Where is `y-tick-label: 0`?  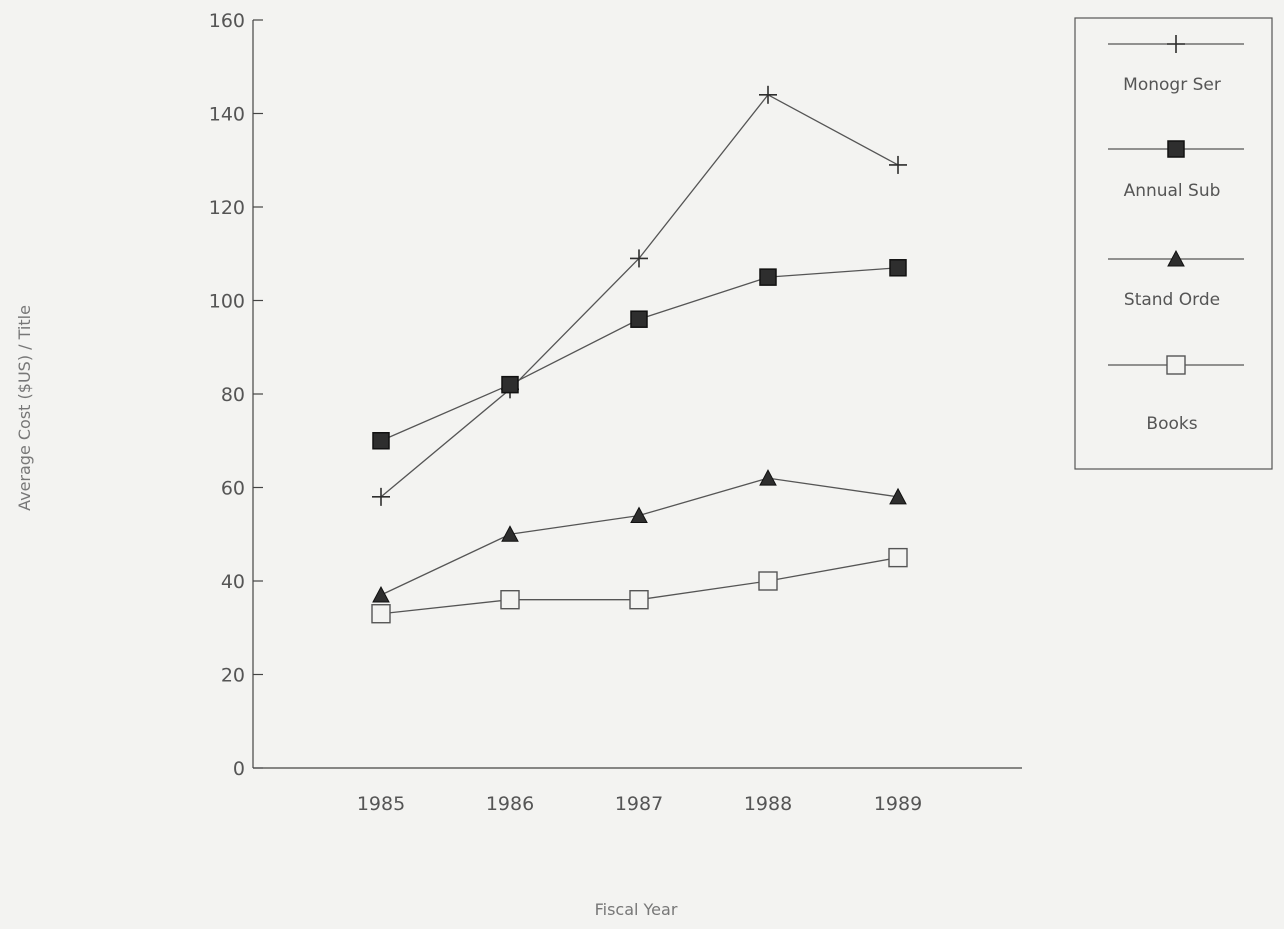
y-tick-label: 0 is located at coordinates (239, 769).